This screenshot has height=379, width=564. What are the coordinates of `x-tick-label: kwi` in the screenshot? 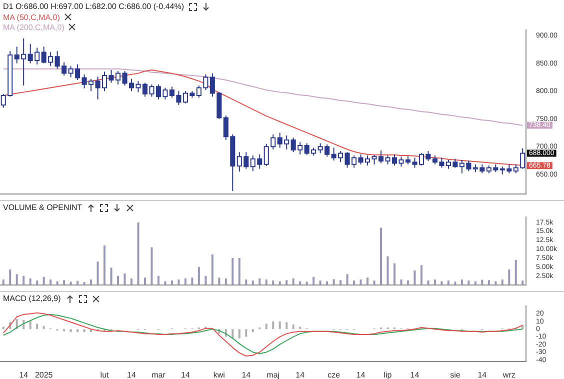 It's located at (219, 374).